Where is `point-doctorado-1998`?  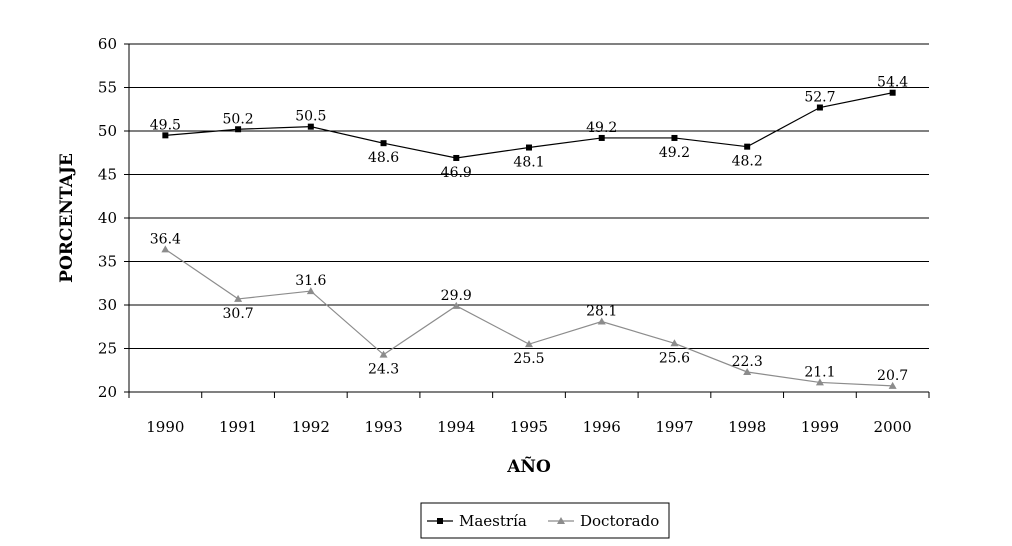 point-doctorado-1998 is located at coordinates (747, 371).